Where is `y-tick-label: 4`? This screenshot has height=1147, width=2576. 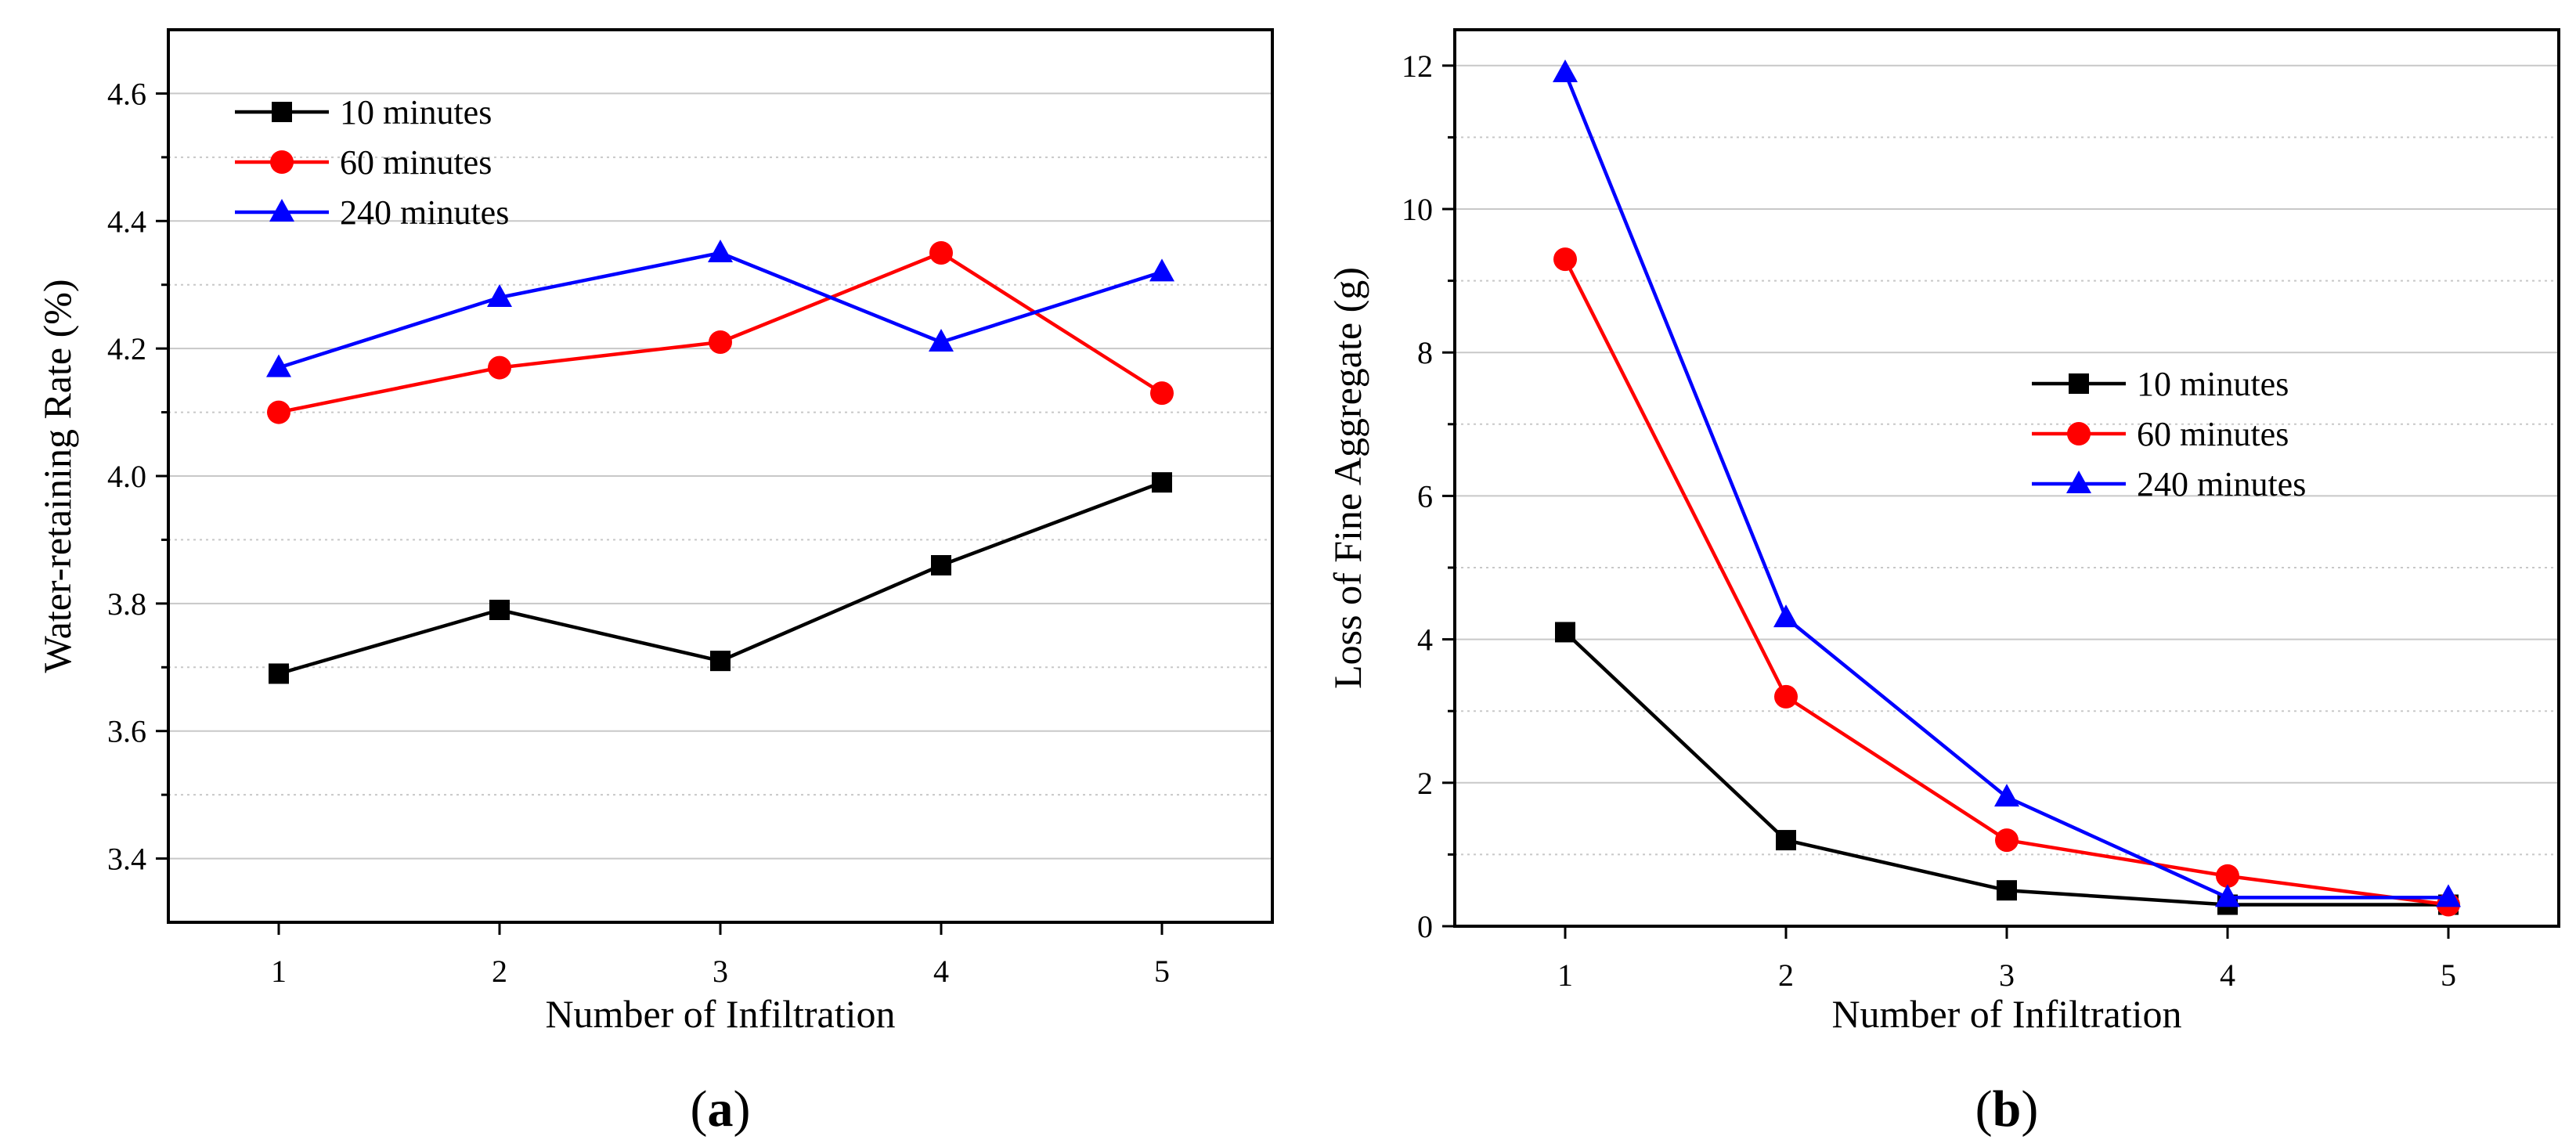
y-tick-label: 4 is located at coordinates (1425, 640).